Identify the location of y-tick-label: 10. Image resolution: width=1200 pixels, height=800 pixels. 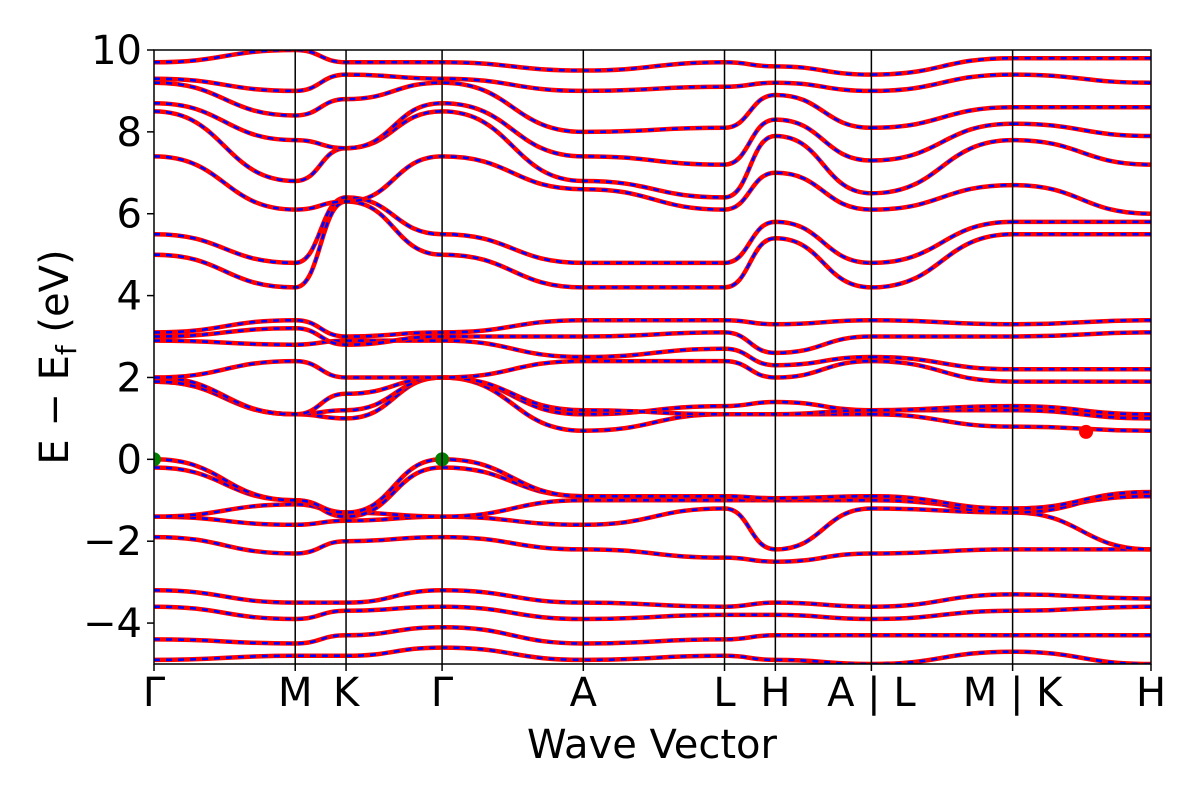
(116, 51).